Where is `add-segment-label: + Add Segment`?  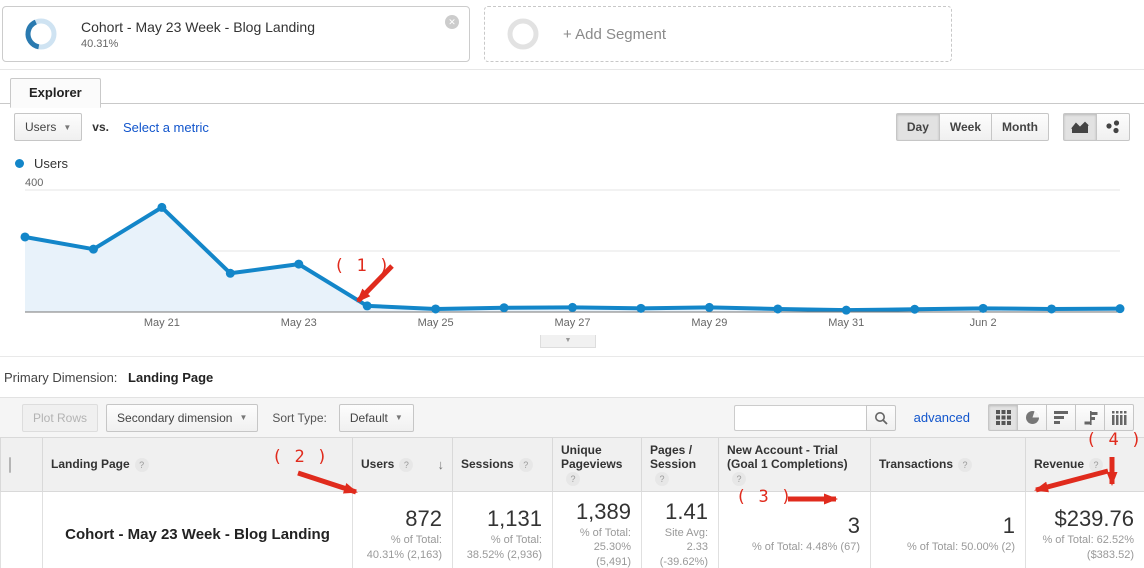
add-segment-label: + Add Segment is located at coordinates (614, 34).